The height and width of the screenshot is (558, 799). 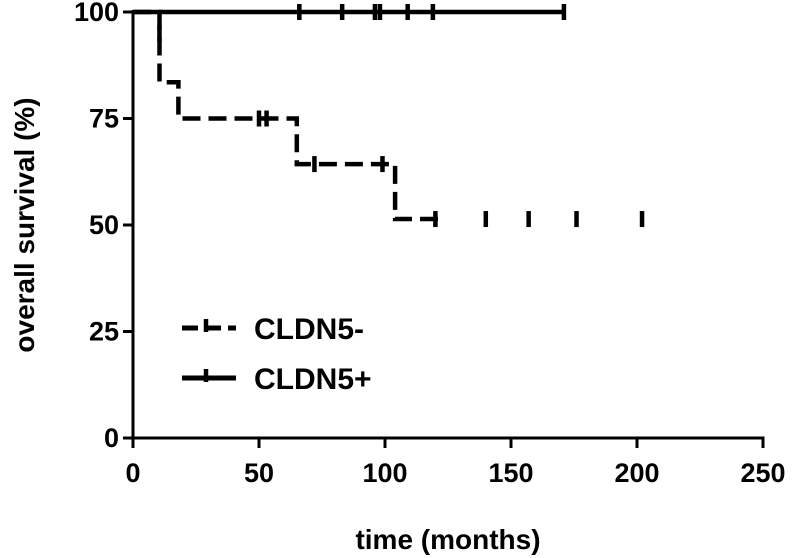 I want to click on x-tick-label: 100, so click(x=384, y=473).